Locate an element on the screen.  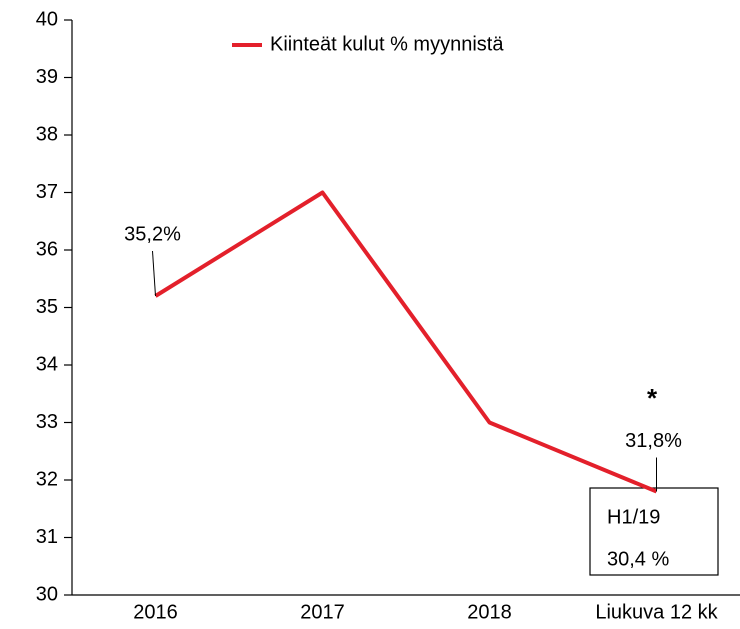
x-tick-label: 2017 is located at coordinates (322, 612).